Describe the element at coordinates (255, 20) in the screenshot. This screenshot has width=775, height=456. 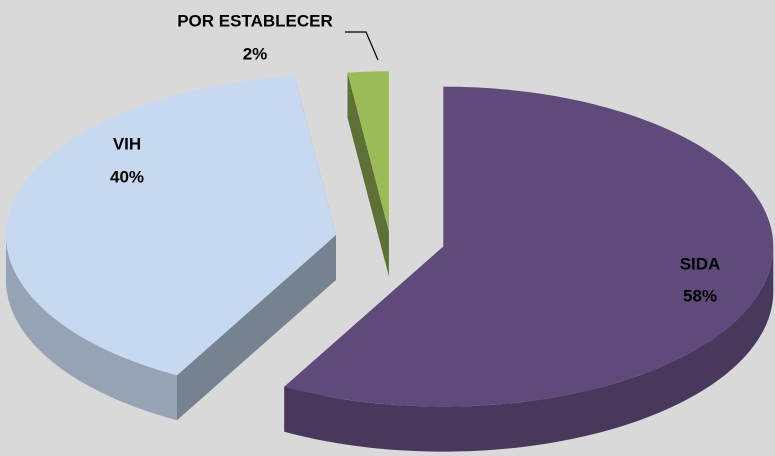
I see `slice-label: POR ESTABLECER` at that location.